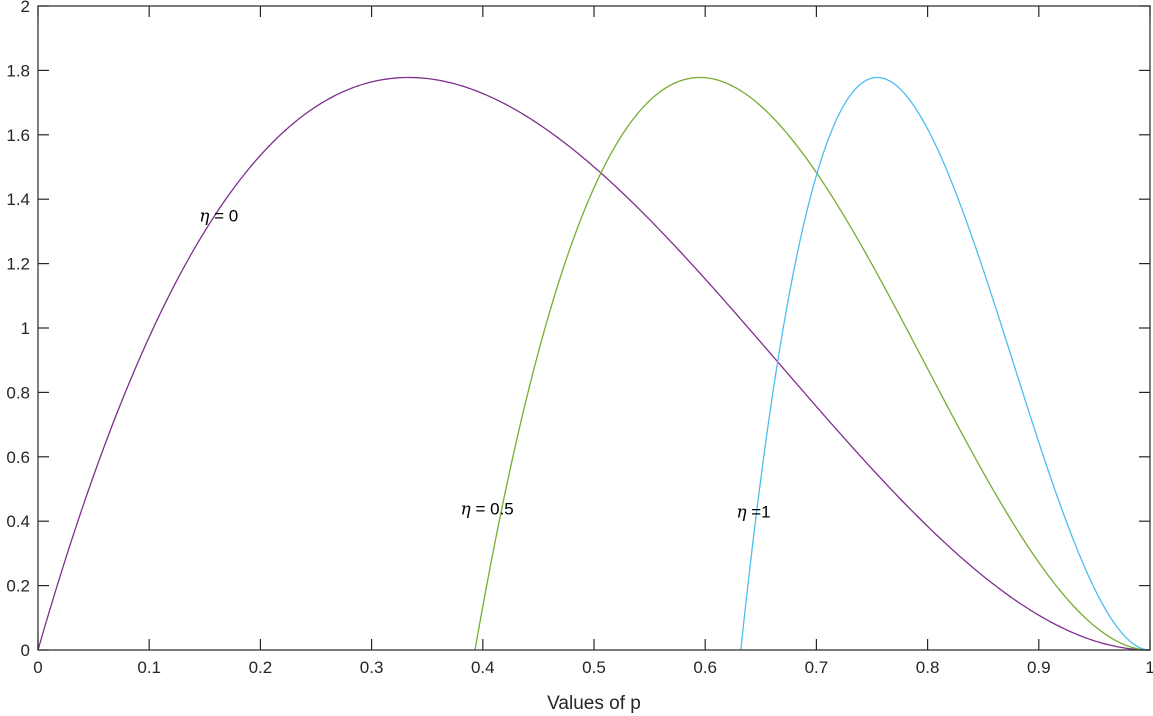 The height and width of the screenshot is (716, 1153). Describe the element at coordinates (753, 513) in the screenshot. I see `curve-annotation: η =1` at that location.